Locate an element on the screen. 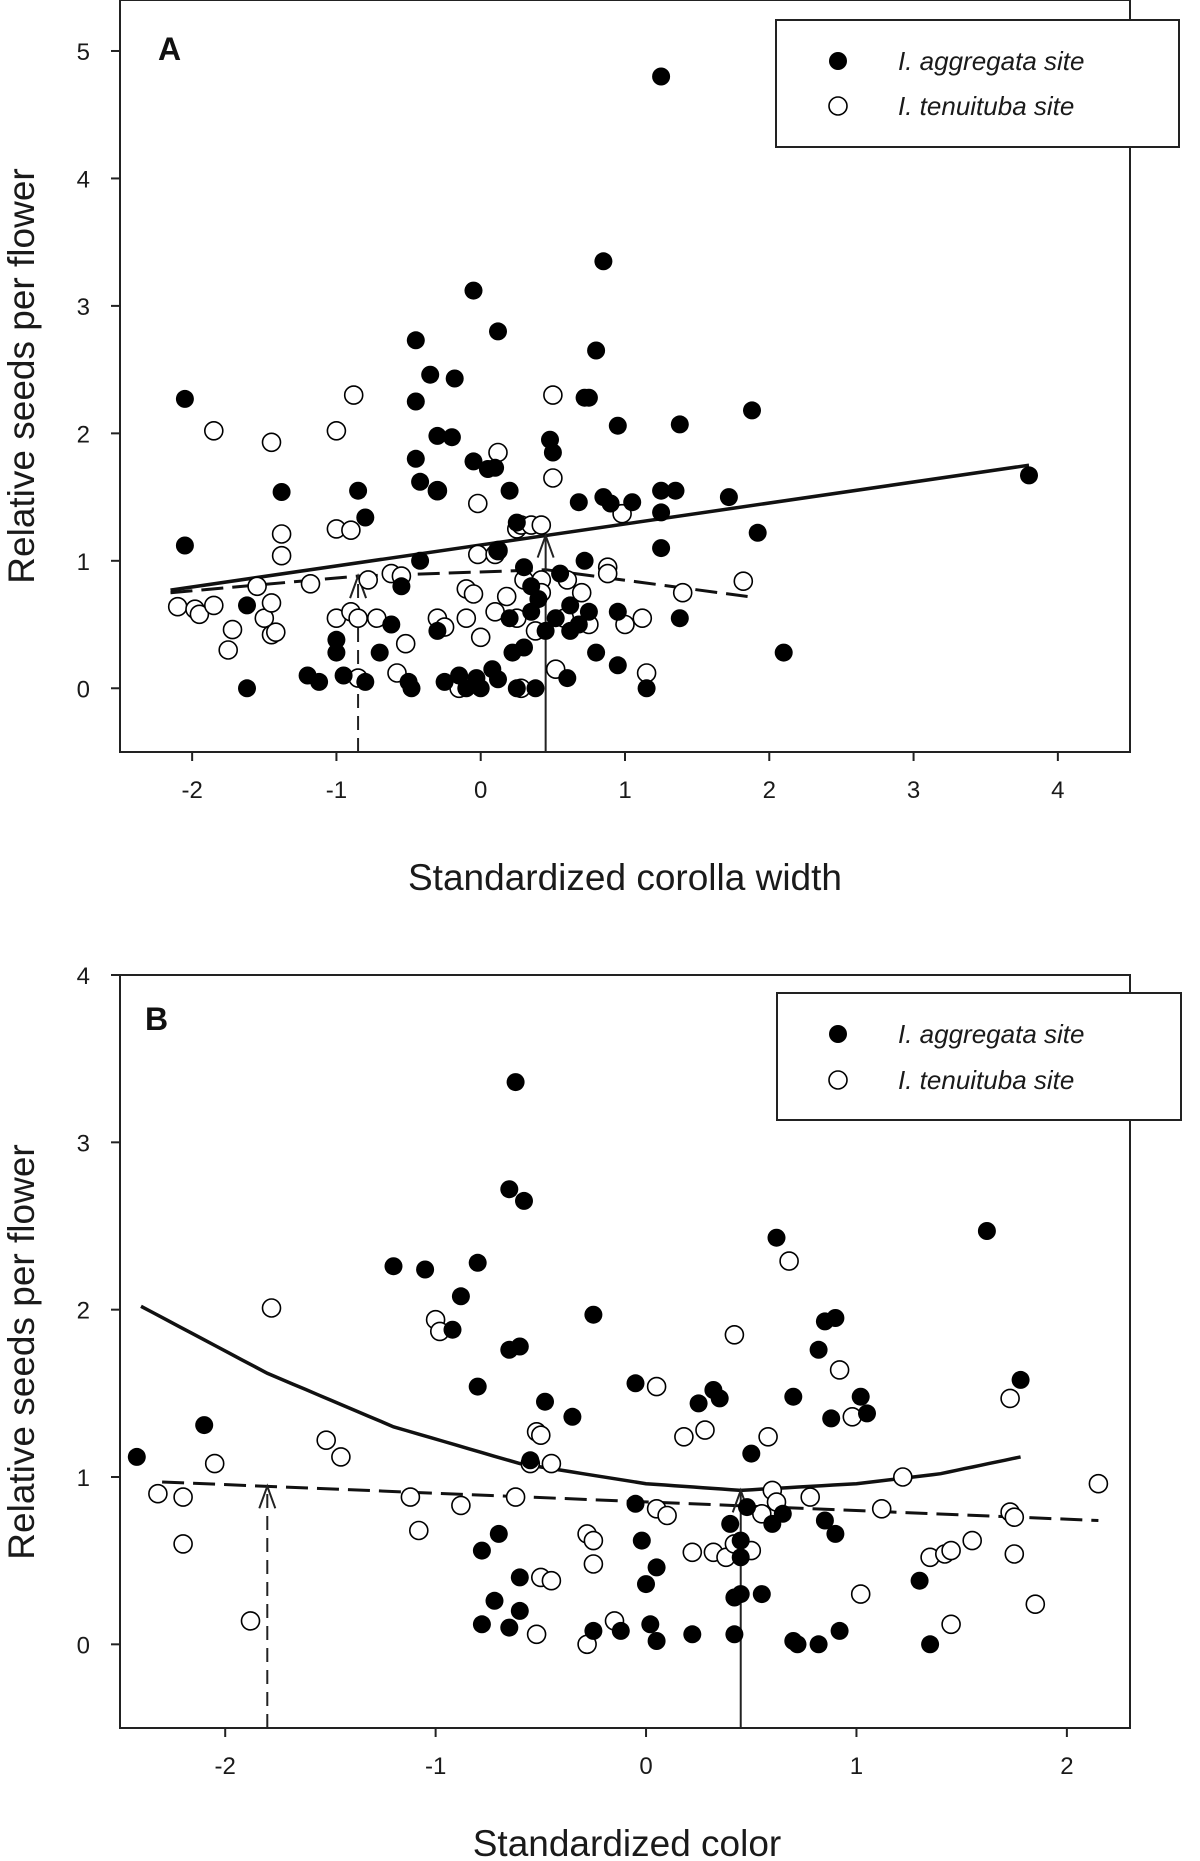 This screenshot has width=1200, height=1861. y-tick-label: 4 is located at coordinates (83, 179).